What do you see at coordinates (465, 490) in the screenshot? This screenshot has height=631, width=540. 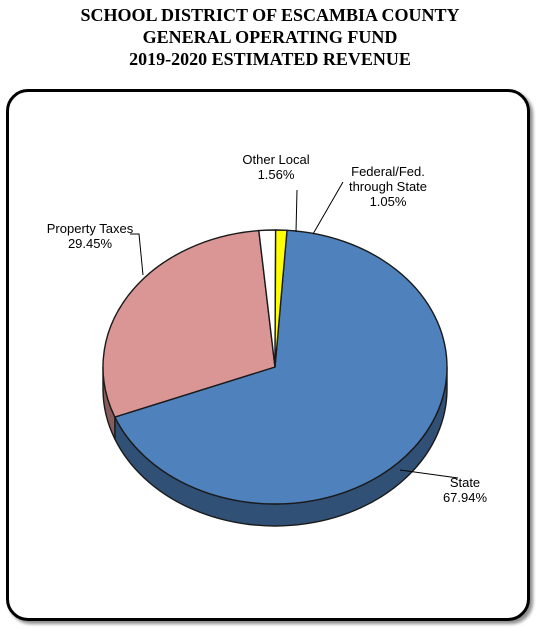 I see `slice-label-0: State 67.94%` at bounding box center [465, 490].